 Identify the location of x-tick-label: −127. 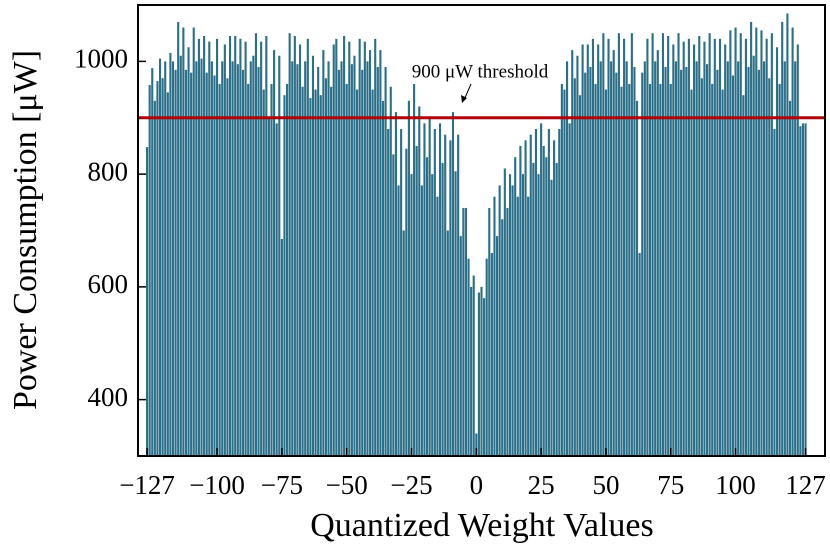
(147, 485).